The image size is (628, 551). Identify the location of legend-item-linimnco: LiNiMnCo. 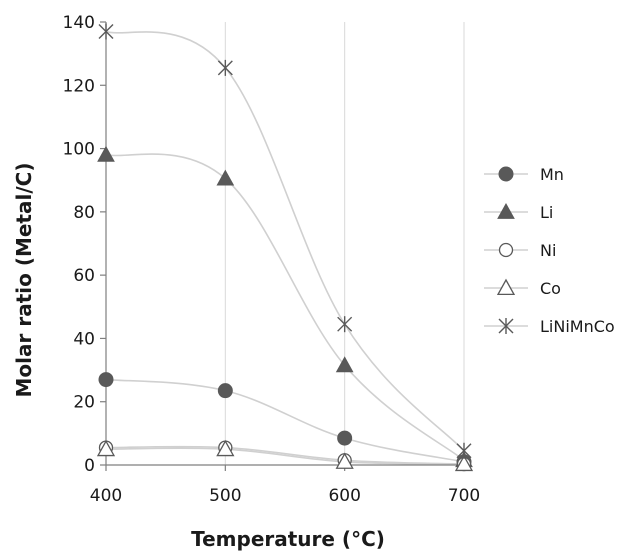
(549, 326).